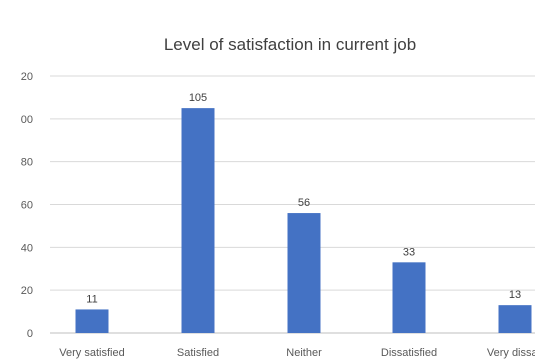 The image size is (535, 364). I want to click on y-tick-label: 60, so click(27, 206).